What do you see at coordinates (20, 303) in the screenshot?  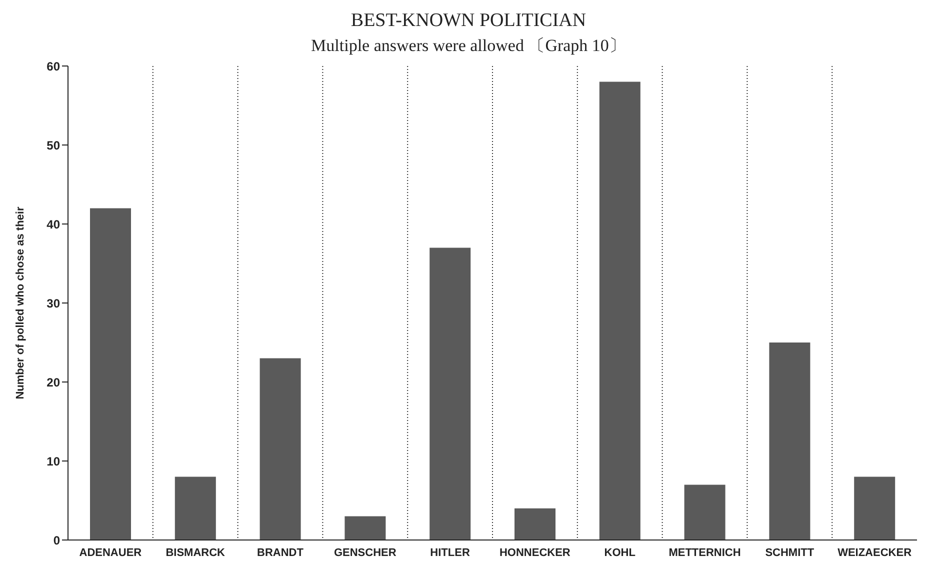 I see `y-axis-title: Number of polled who chose as their` at bounding box center [20, 303].